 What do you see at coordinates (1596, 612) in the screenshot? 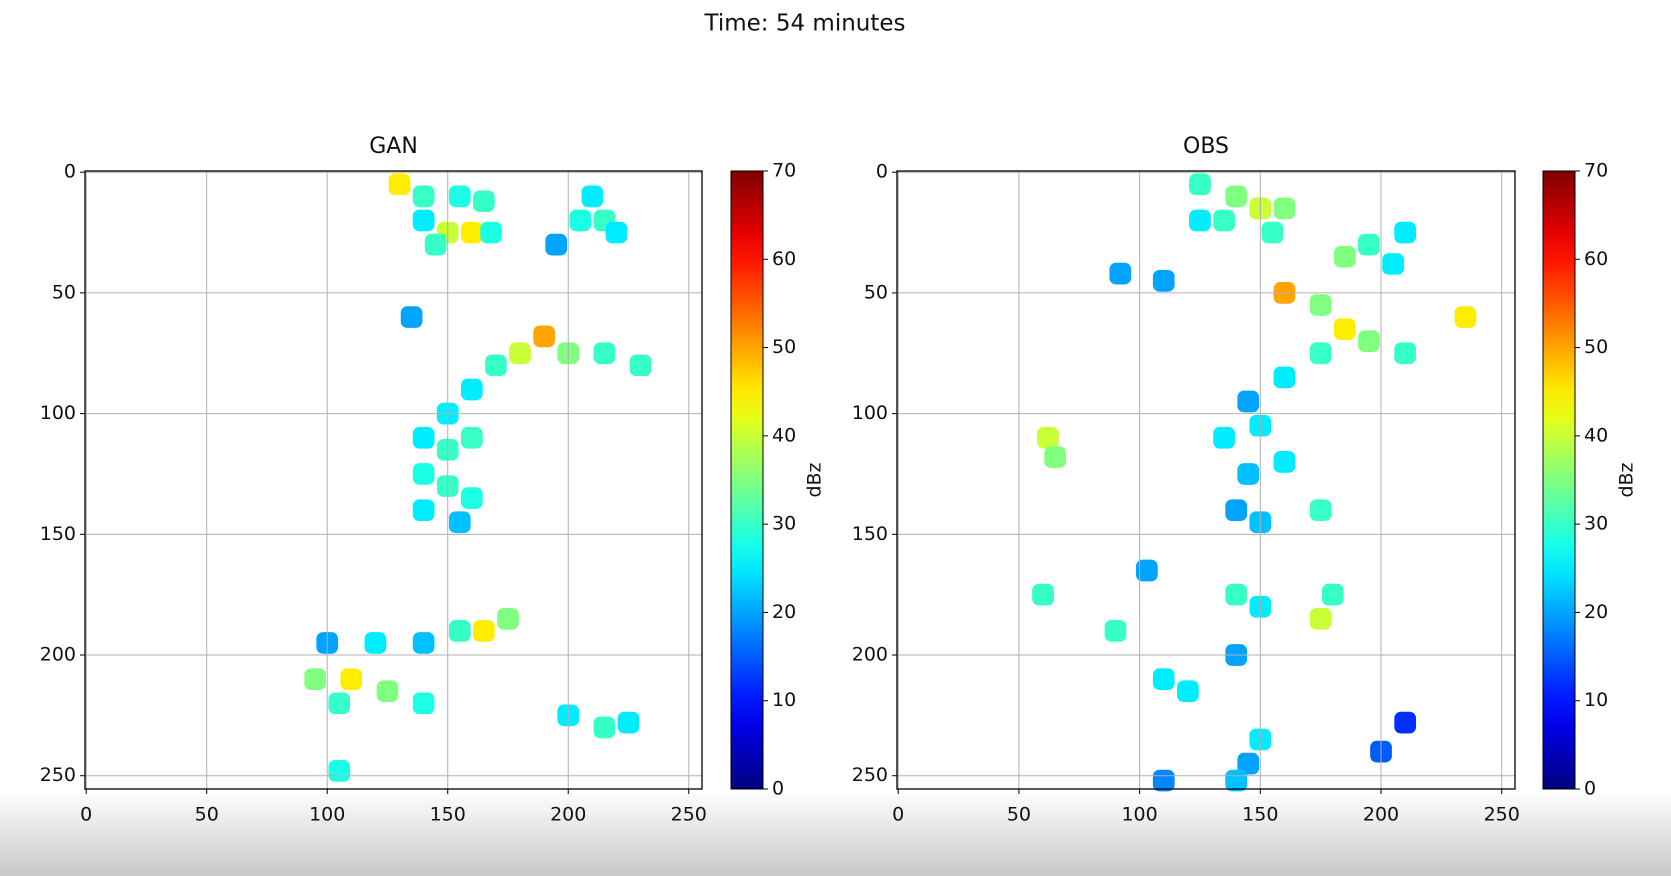
I see `colorbar-tick-label: 20` at bounding box center [1596, 612].